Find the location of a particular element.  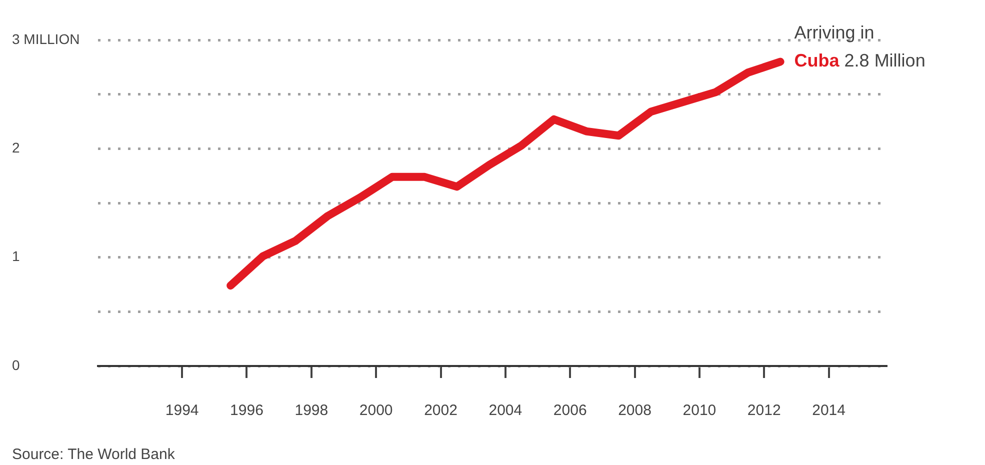

x-tick-label: 2008 is located at coordinates (635, 411).